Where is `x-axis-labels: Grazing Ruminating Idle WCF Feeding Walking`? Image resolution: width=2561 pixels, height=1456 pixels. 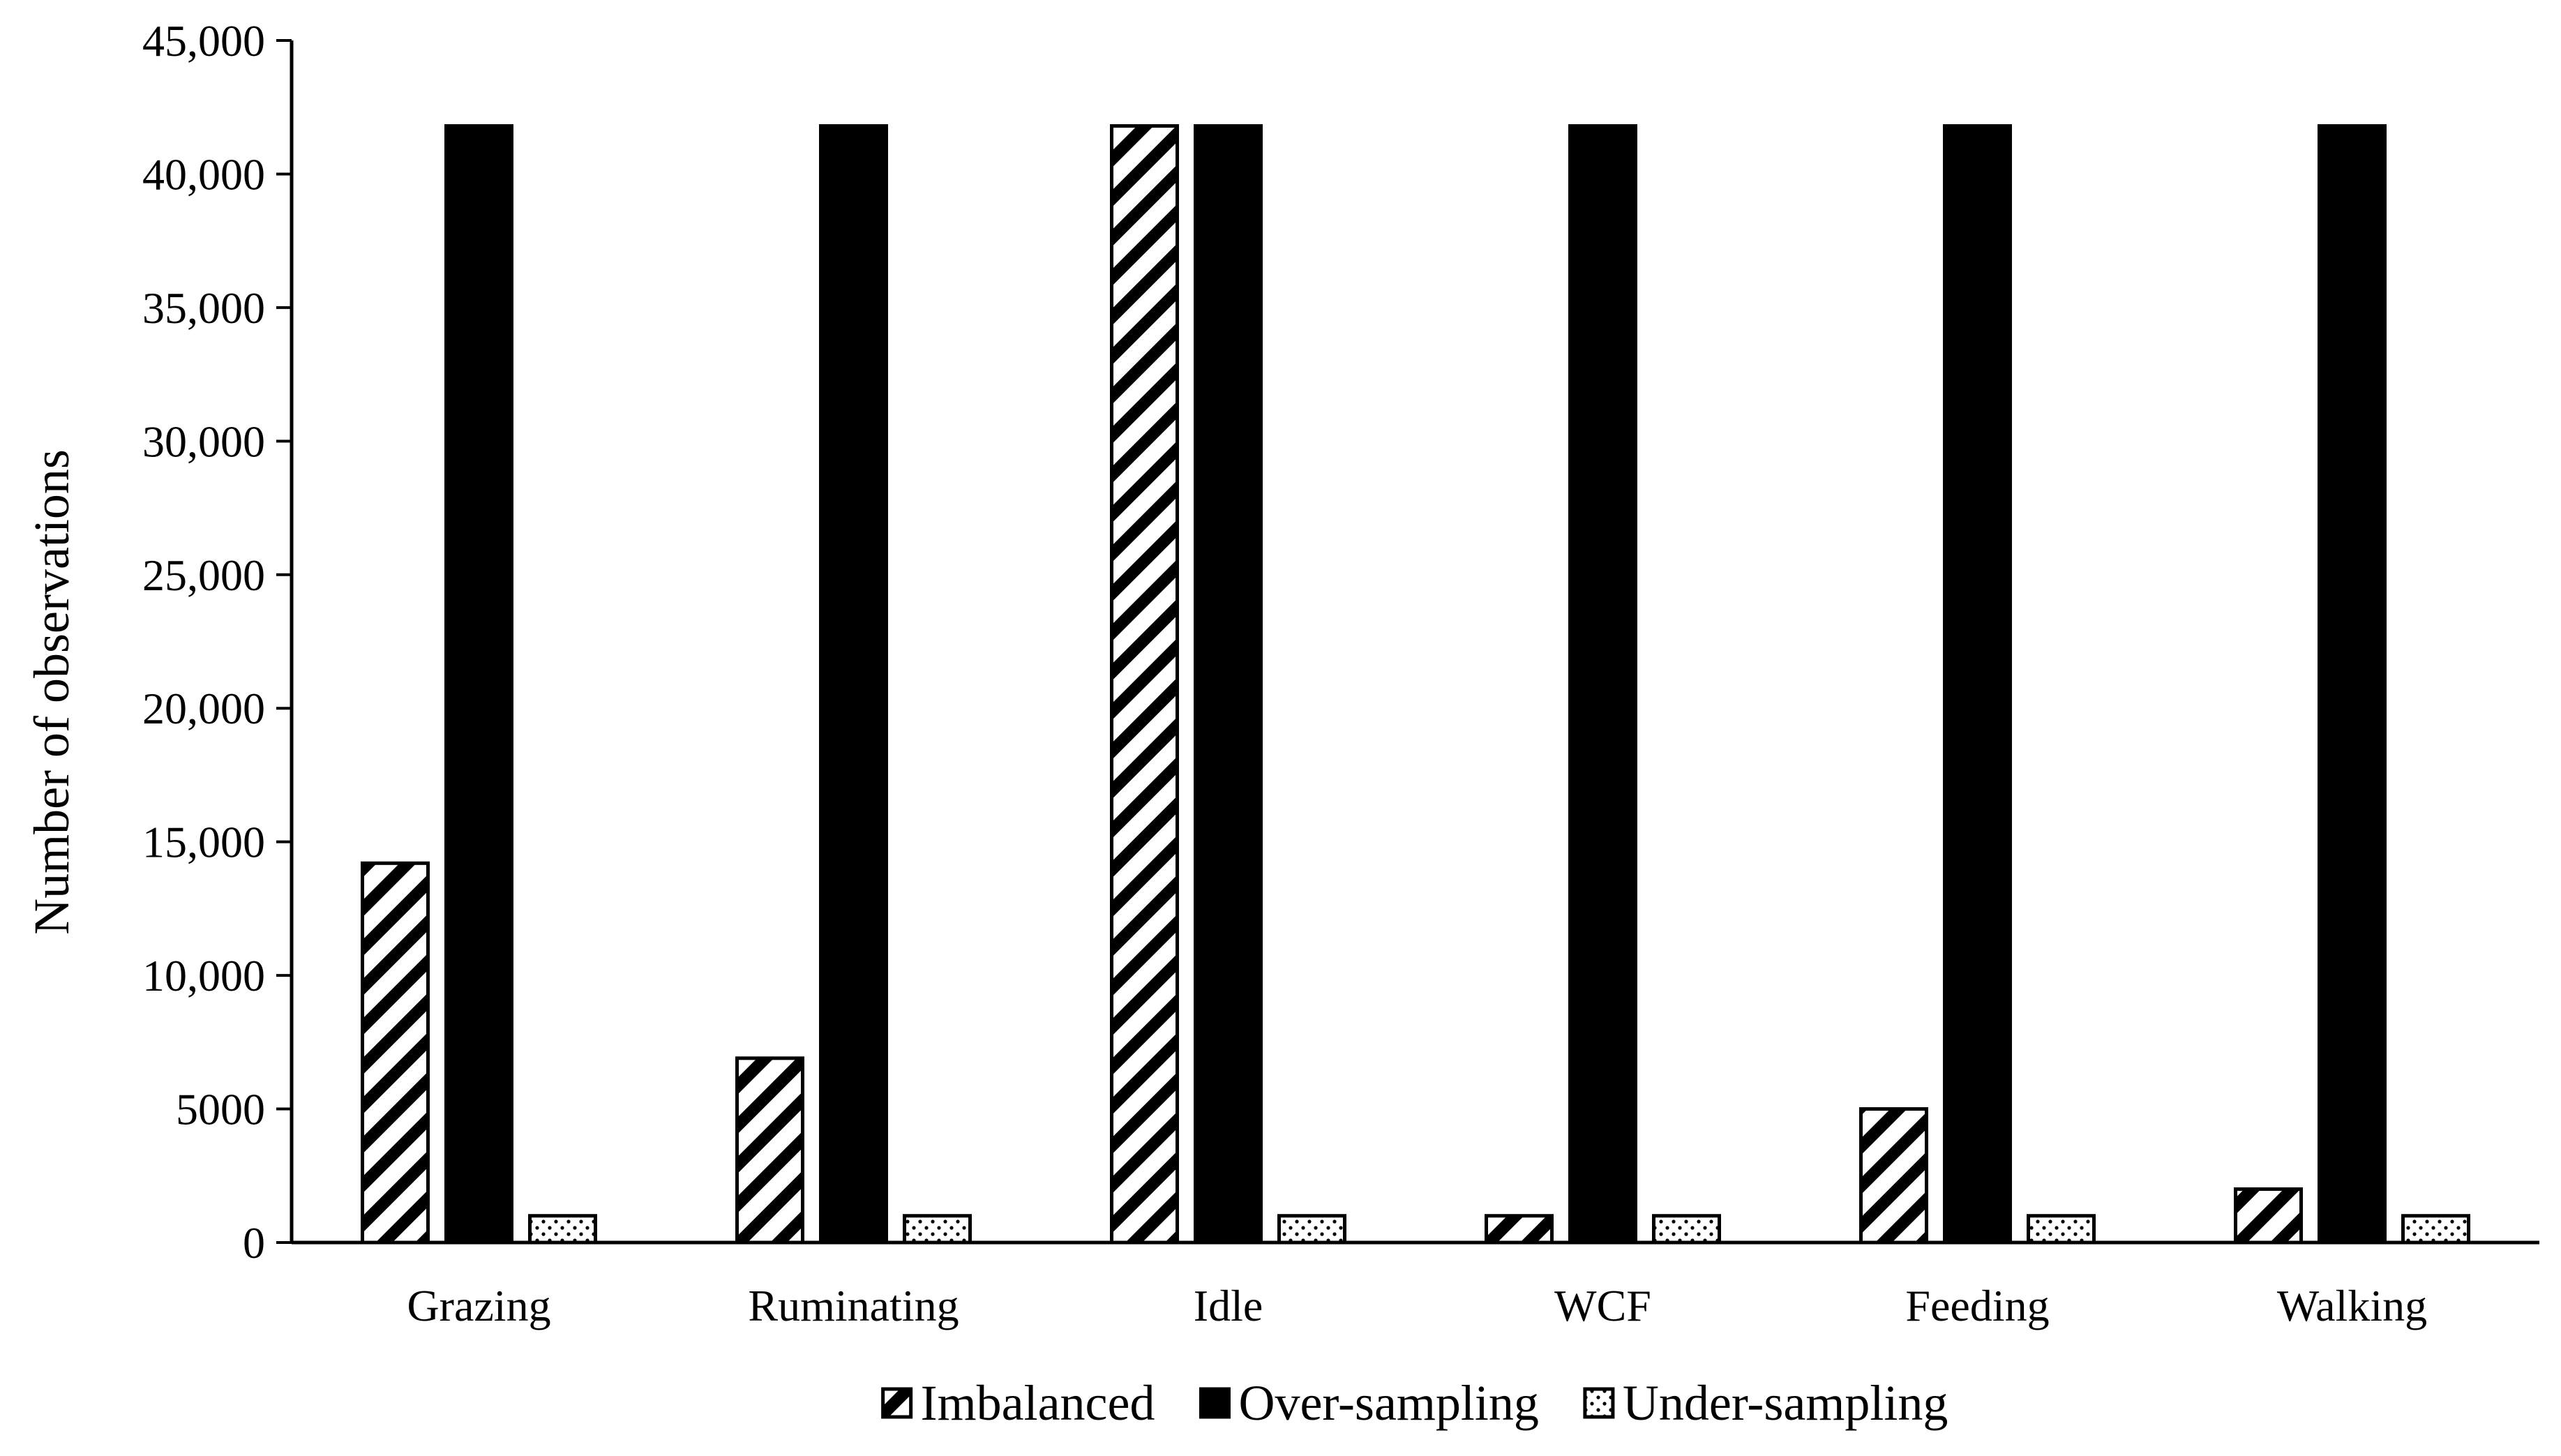 x-axis-labels: Grazing Ruminating Idle WCF Feeding Walking is located at coordinates (1417, 1305).